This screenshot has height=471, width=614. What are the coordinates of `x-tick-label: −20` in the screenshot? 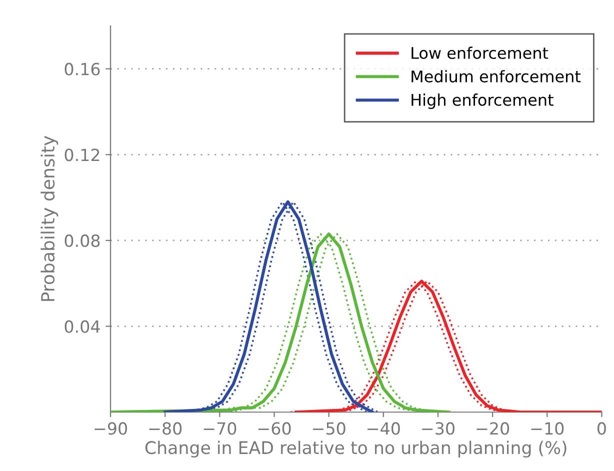 It's located at (493, 428).